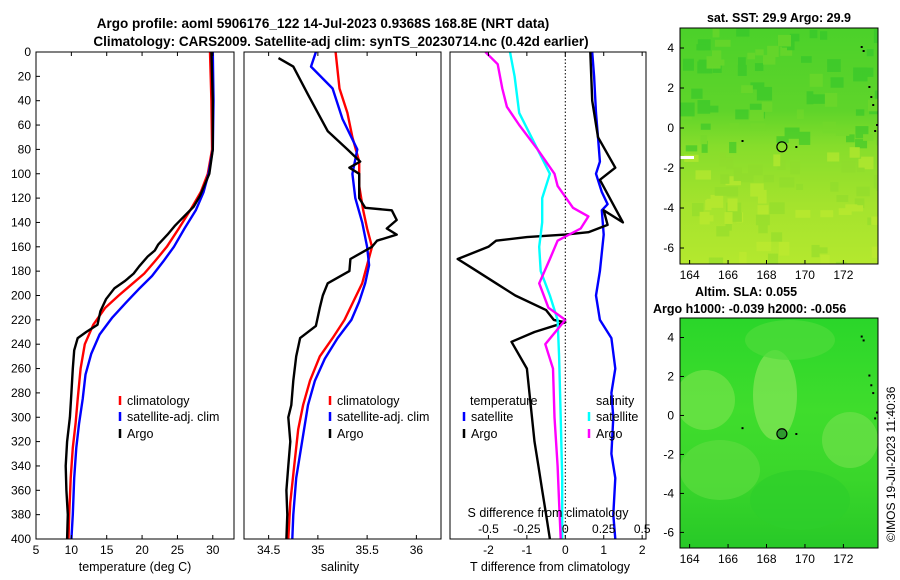 The height and width of the screenshot is (580, 900). I want to click on s-top-tick-label: -0.25, so click(527, 529).